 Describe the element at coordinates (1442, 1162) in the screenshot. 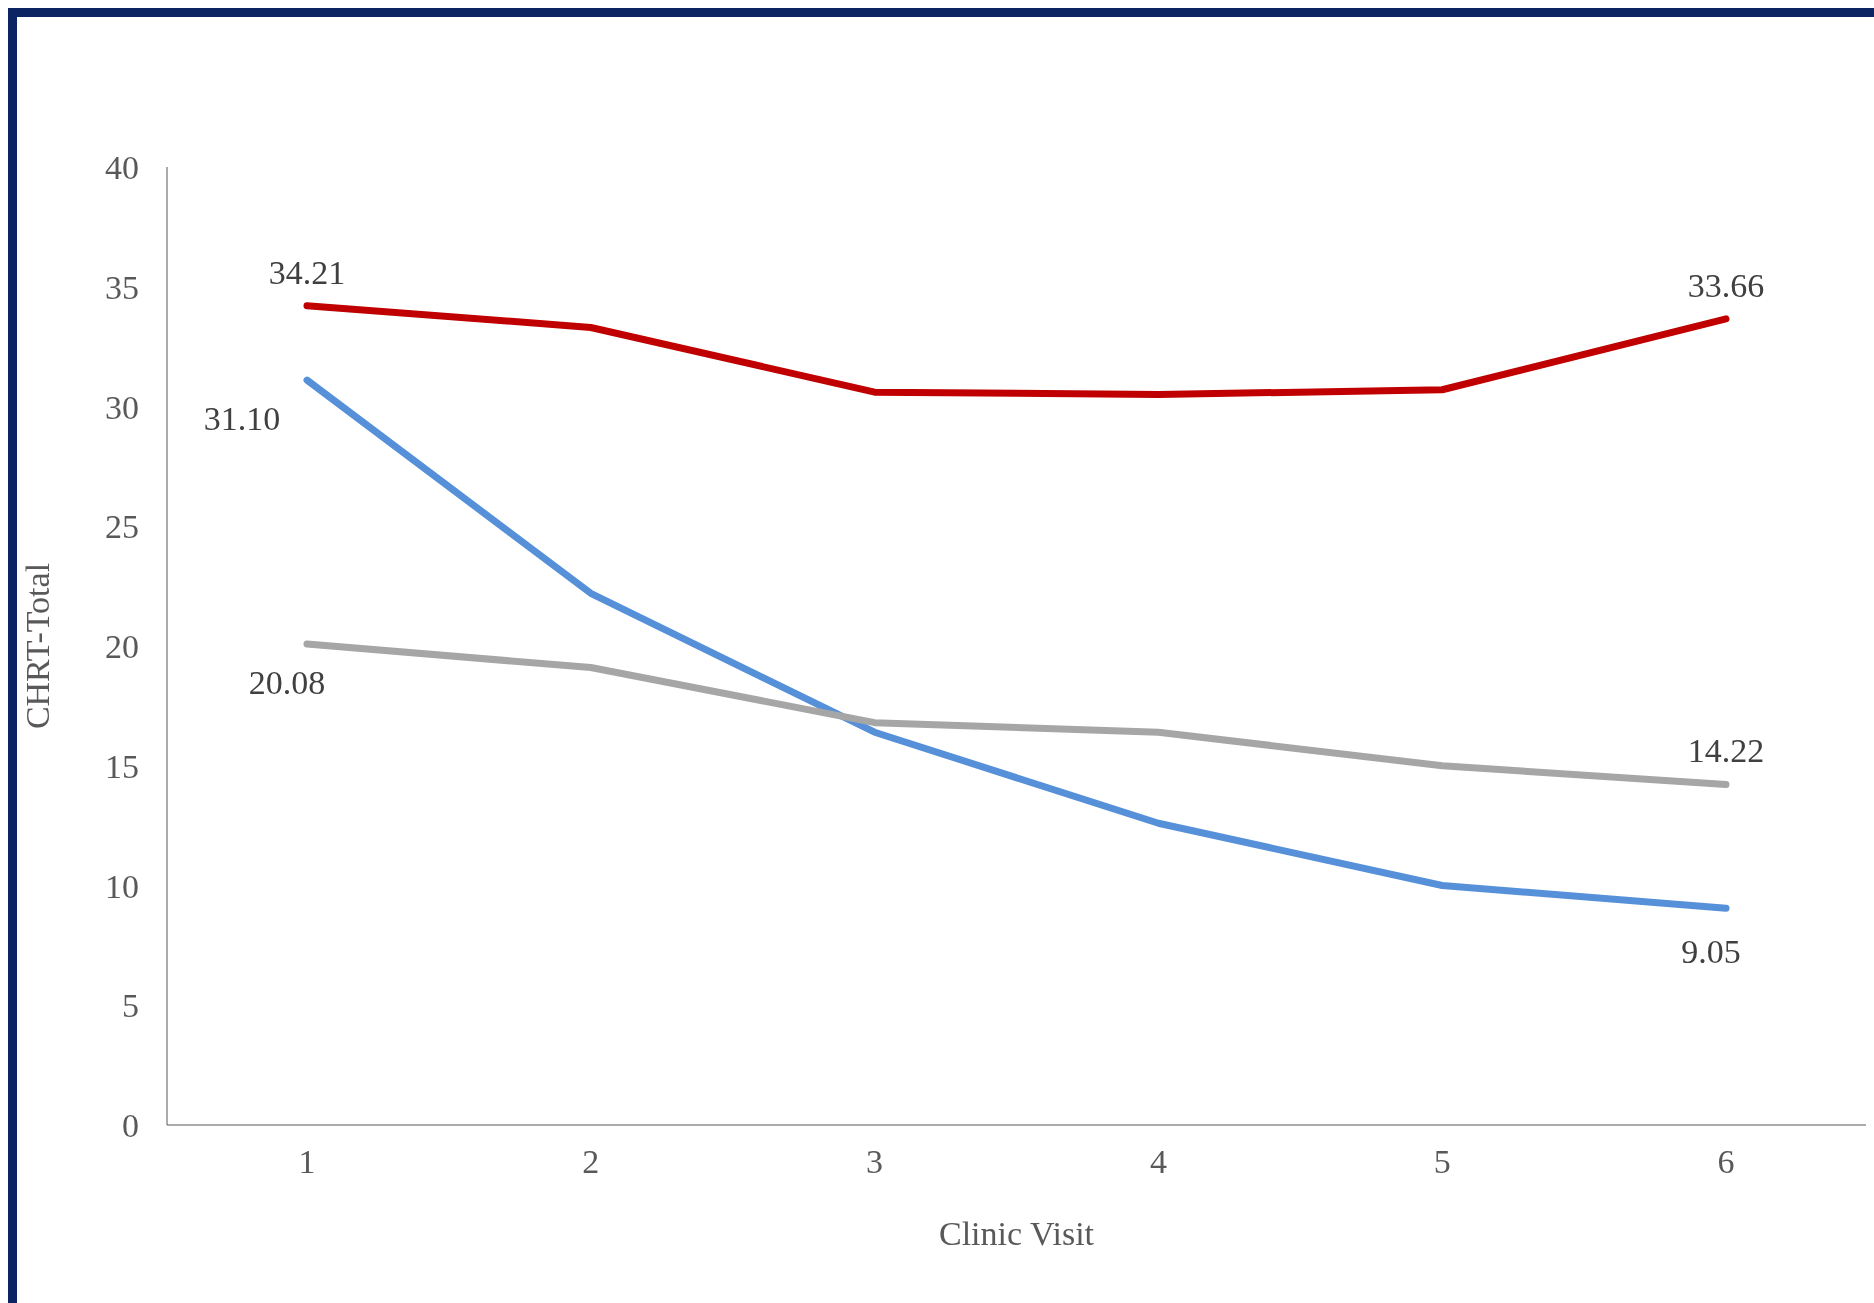

I see `x-tick-label: 5` at that location.